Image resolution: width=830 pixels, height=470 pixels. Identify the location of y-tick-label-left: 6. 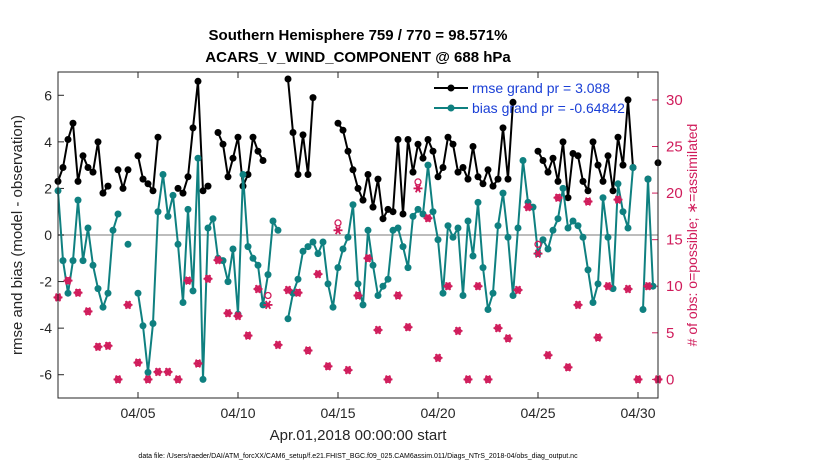
(48, 95).